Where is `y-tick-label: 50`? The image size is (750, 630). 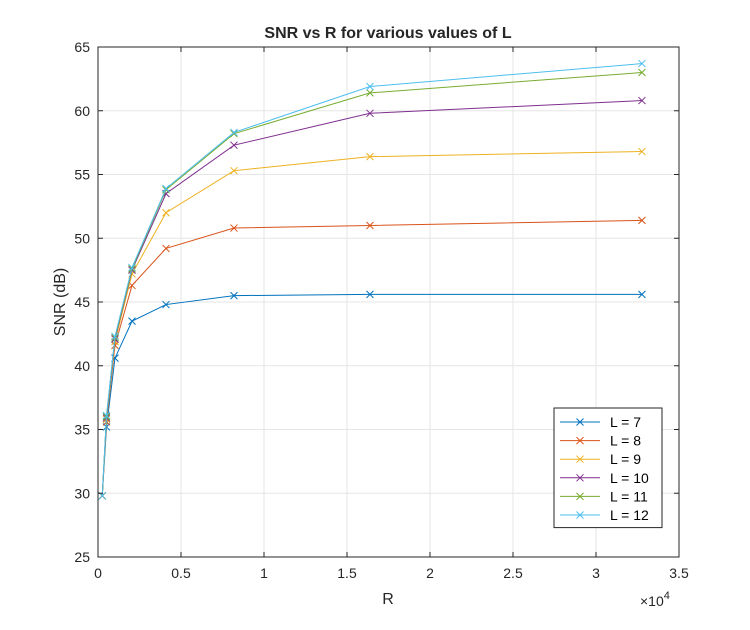
y-tick-label: 50 is located at coordinates (82, 238).